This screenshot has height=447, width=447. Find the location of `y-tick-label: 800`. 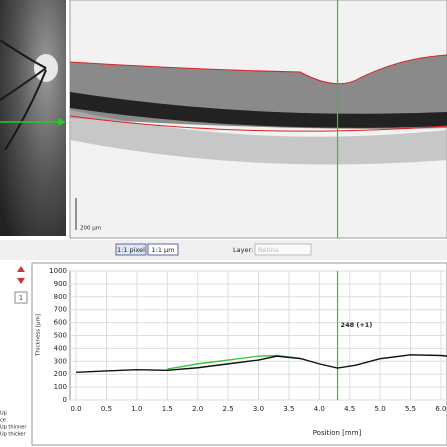

y-tick-label: 800 is located at coordinates (60, 297).